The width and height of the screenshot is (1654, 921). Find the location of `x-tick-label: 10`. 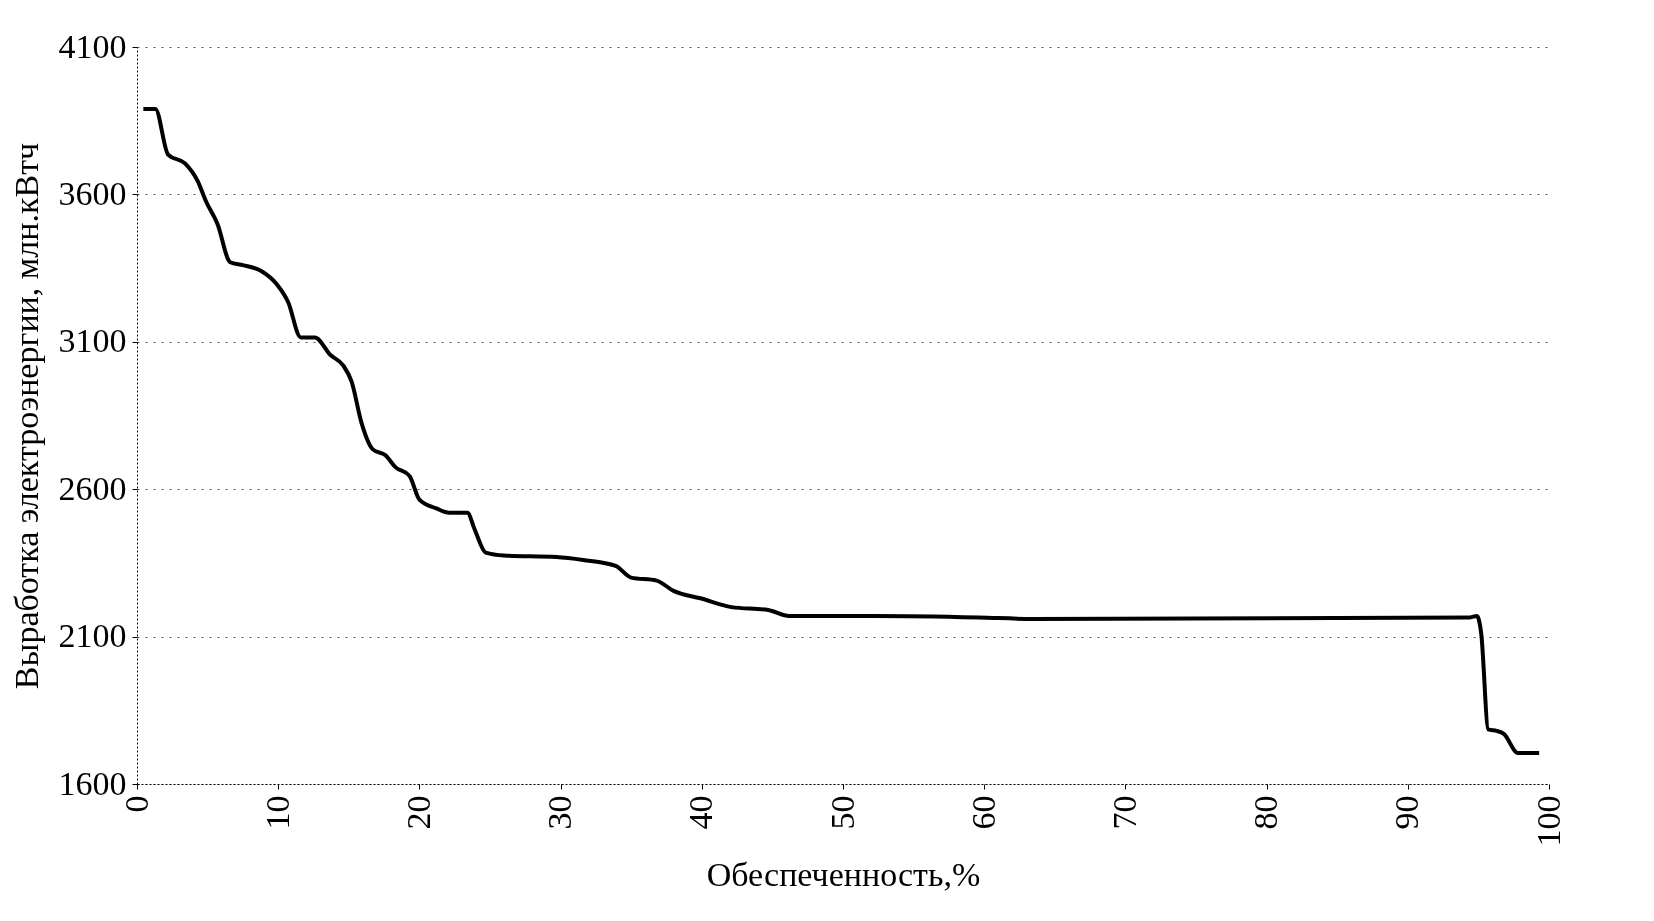

x-tick-label: 10 is located at coordinates (277, 812).